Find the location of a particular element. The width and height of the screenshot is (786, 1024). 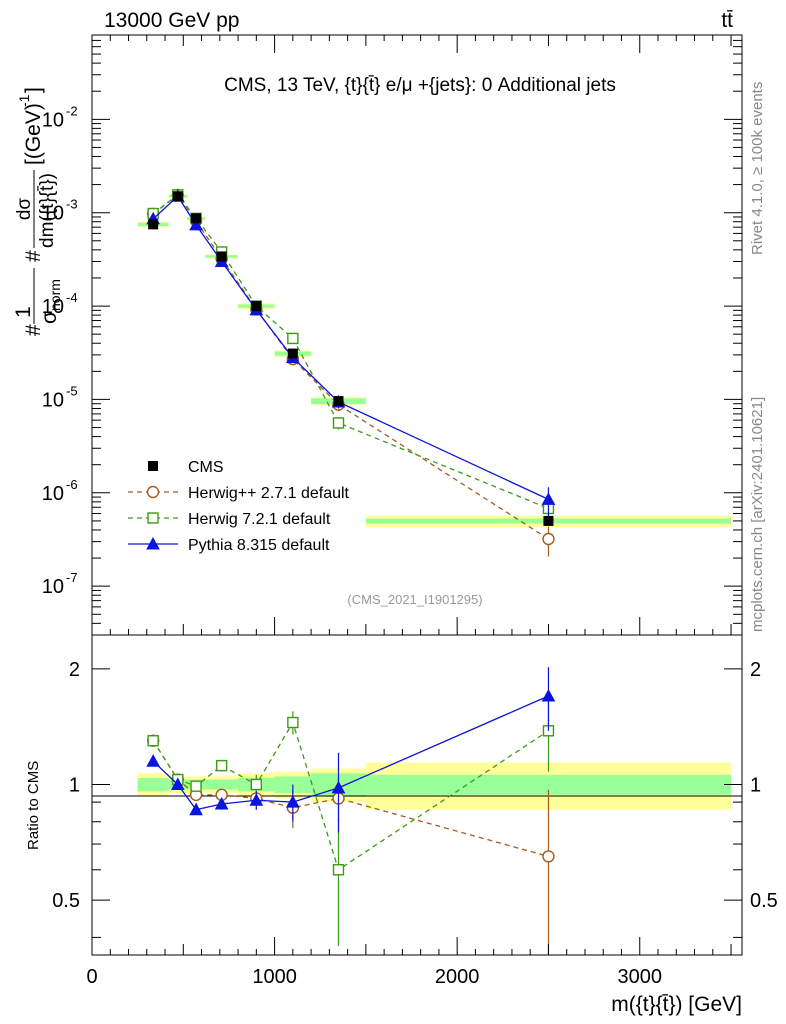

ylabel-close: ] is located at coordinates (33, 90).